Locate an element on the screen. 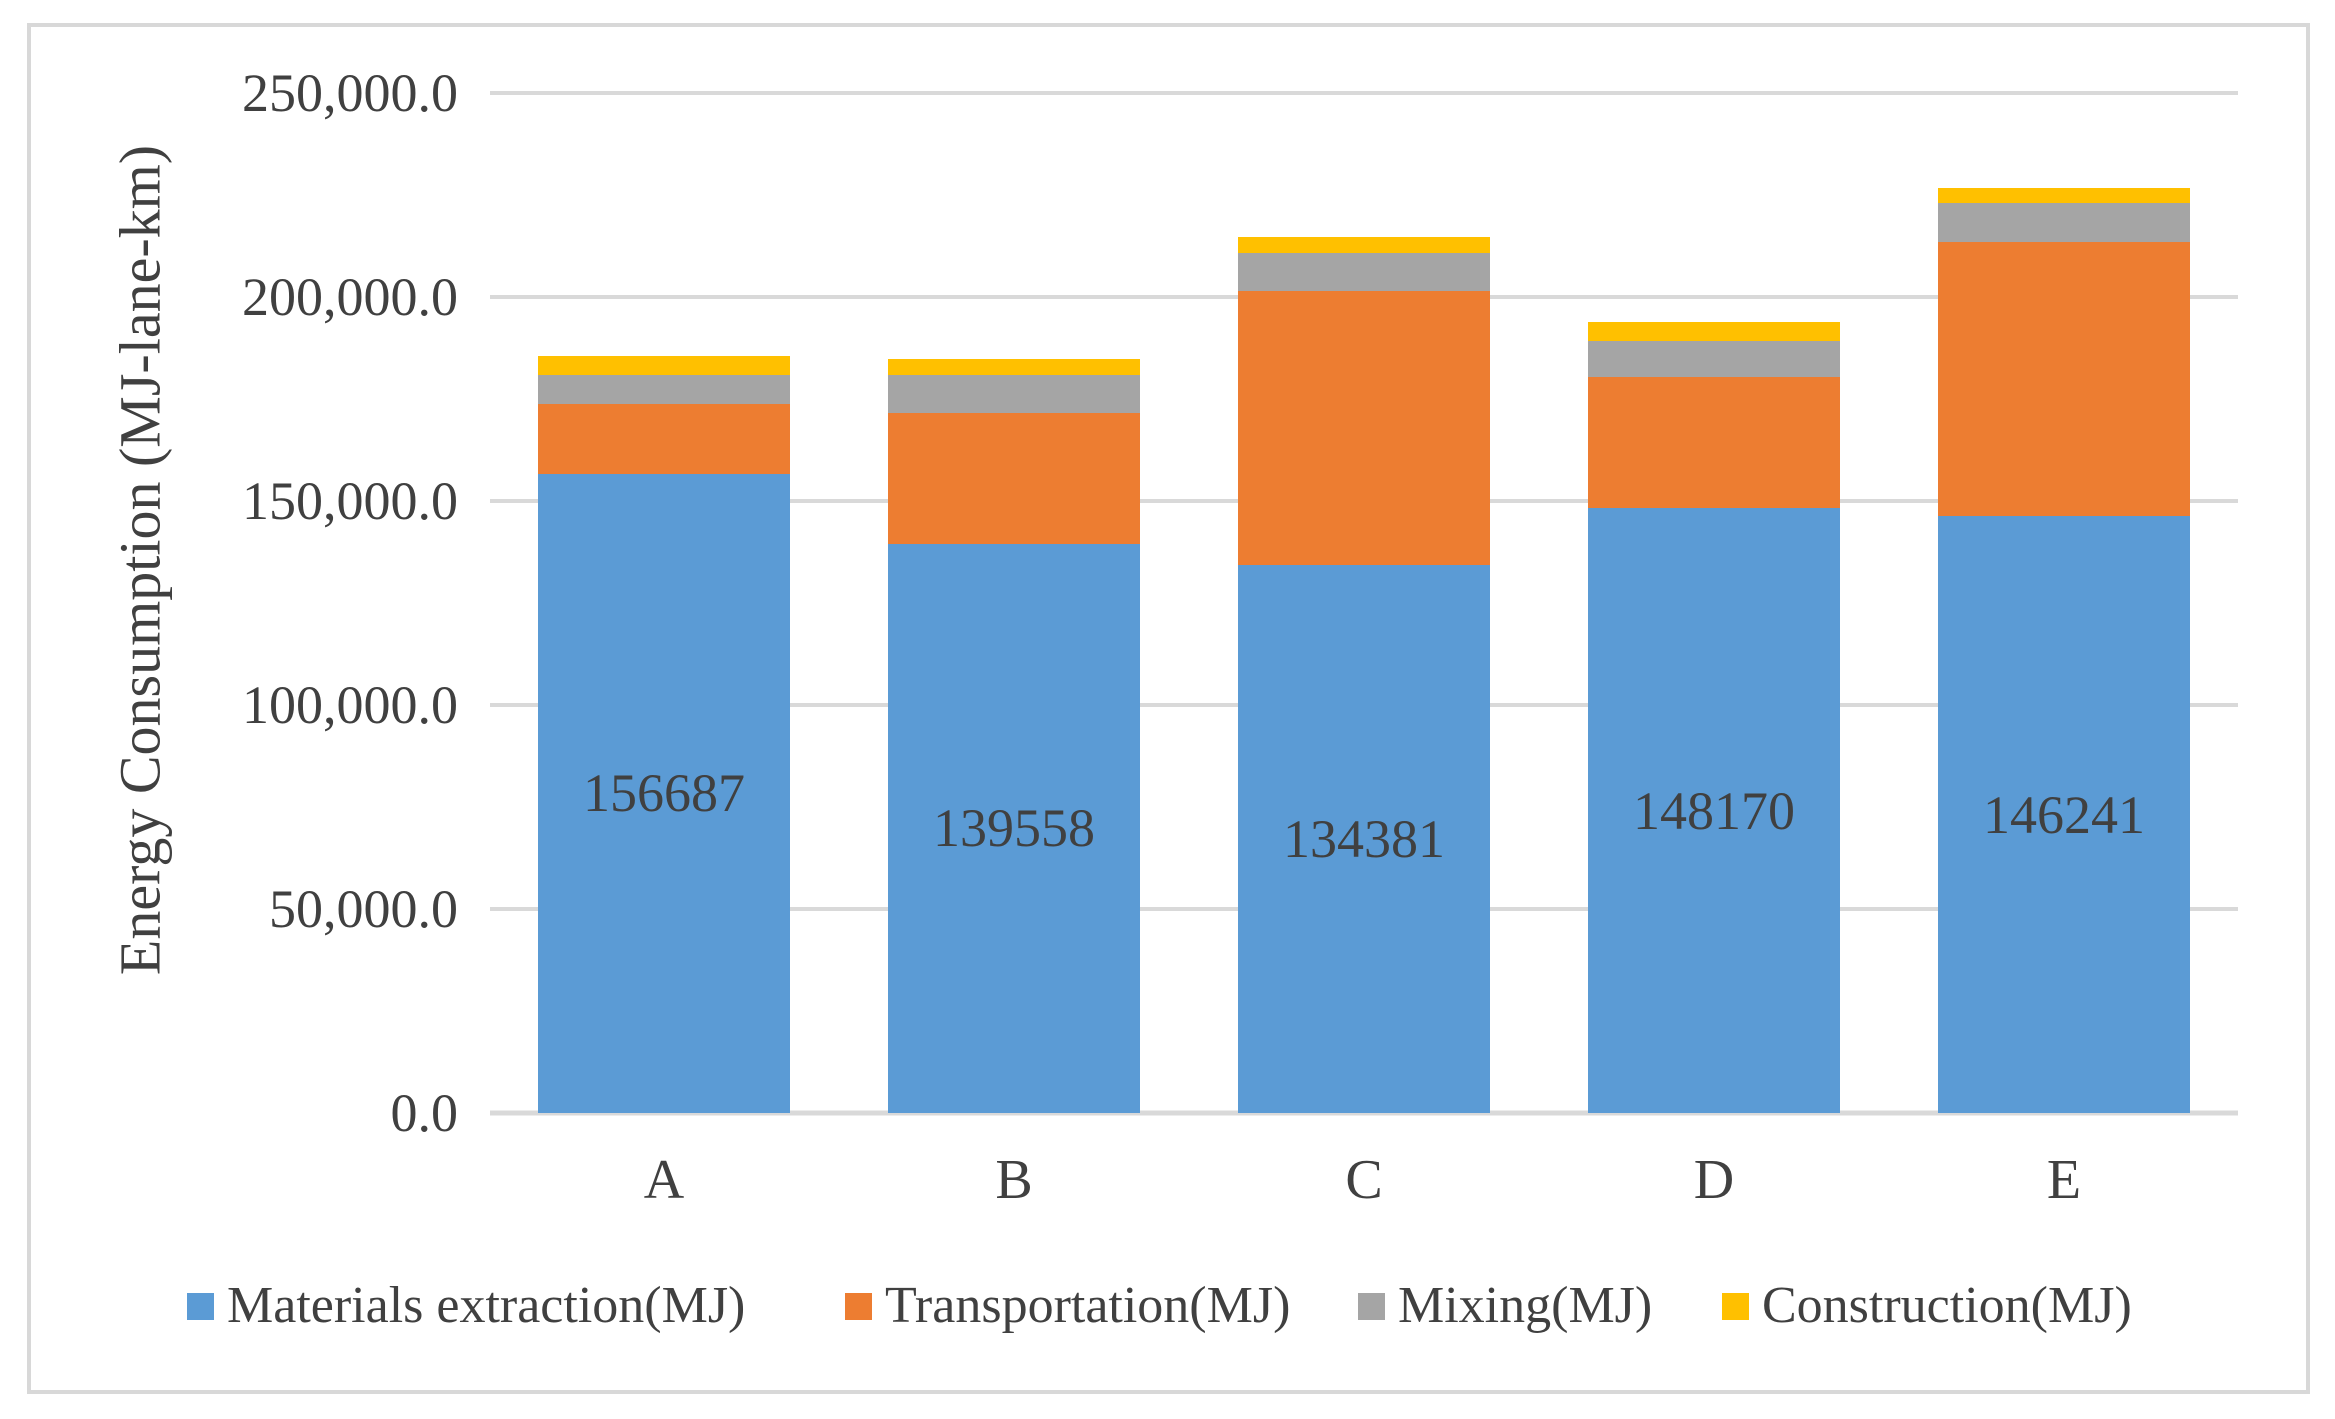 Image resolution: width=2335 pixels, height=1419 pixels. bar-segment-A-materials-extraction-mj- is located at coordinates (664, 793).